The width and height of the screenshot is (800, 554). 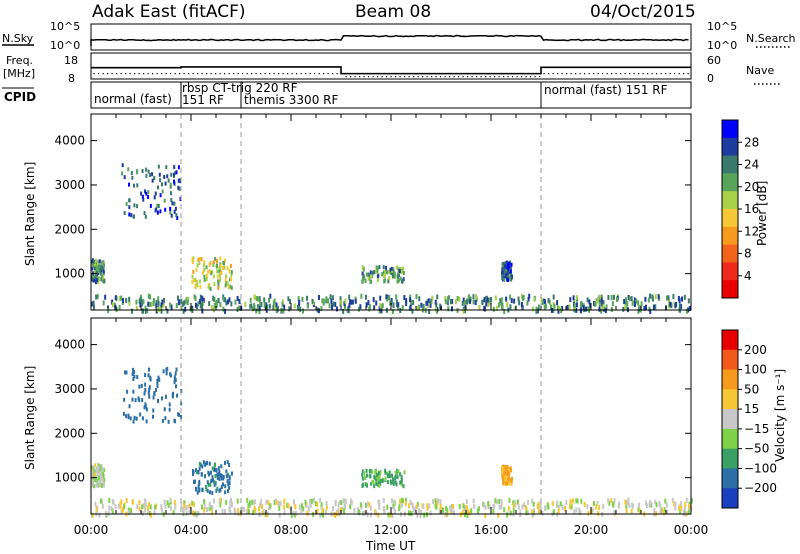 I want to click on colorbar-tick-label: 100, so click(x=755, y=370).